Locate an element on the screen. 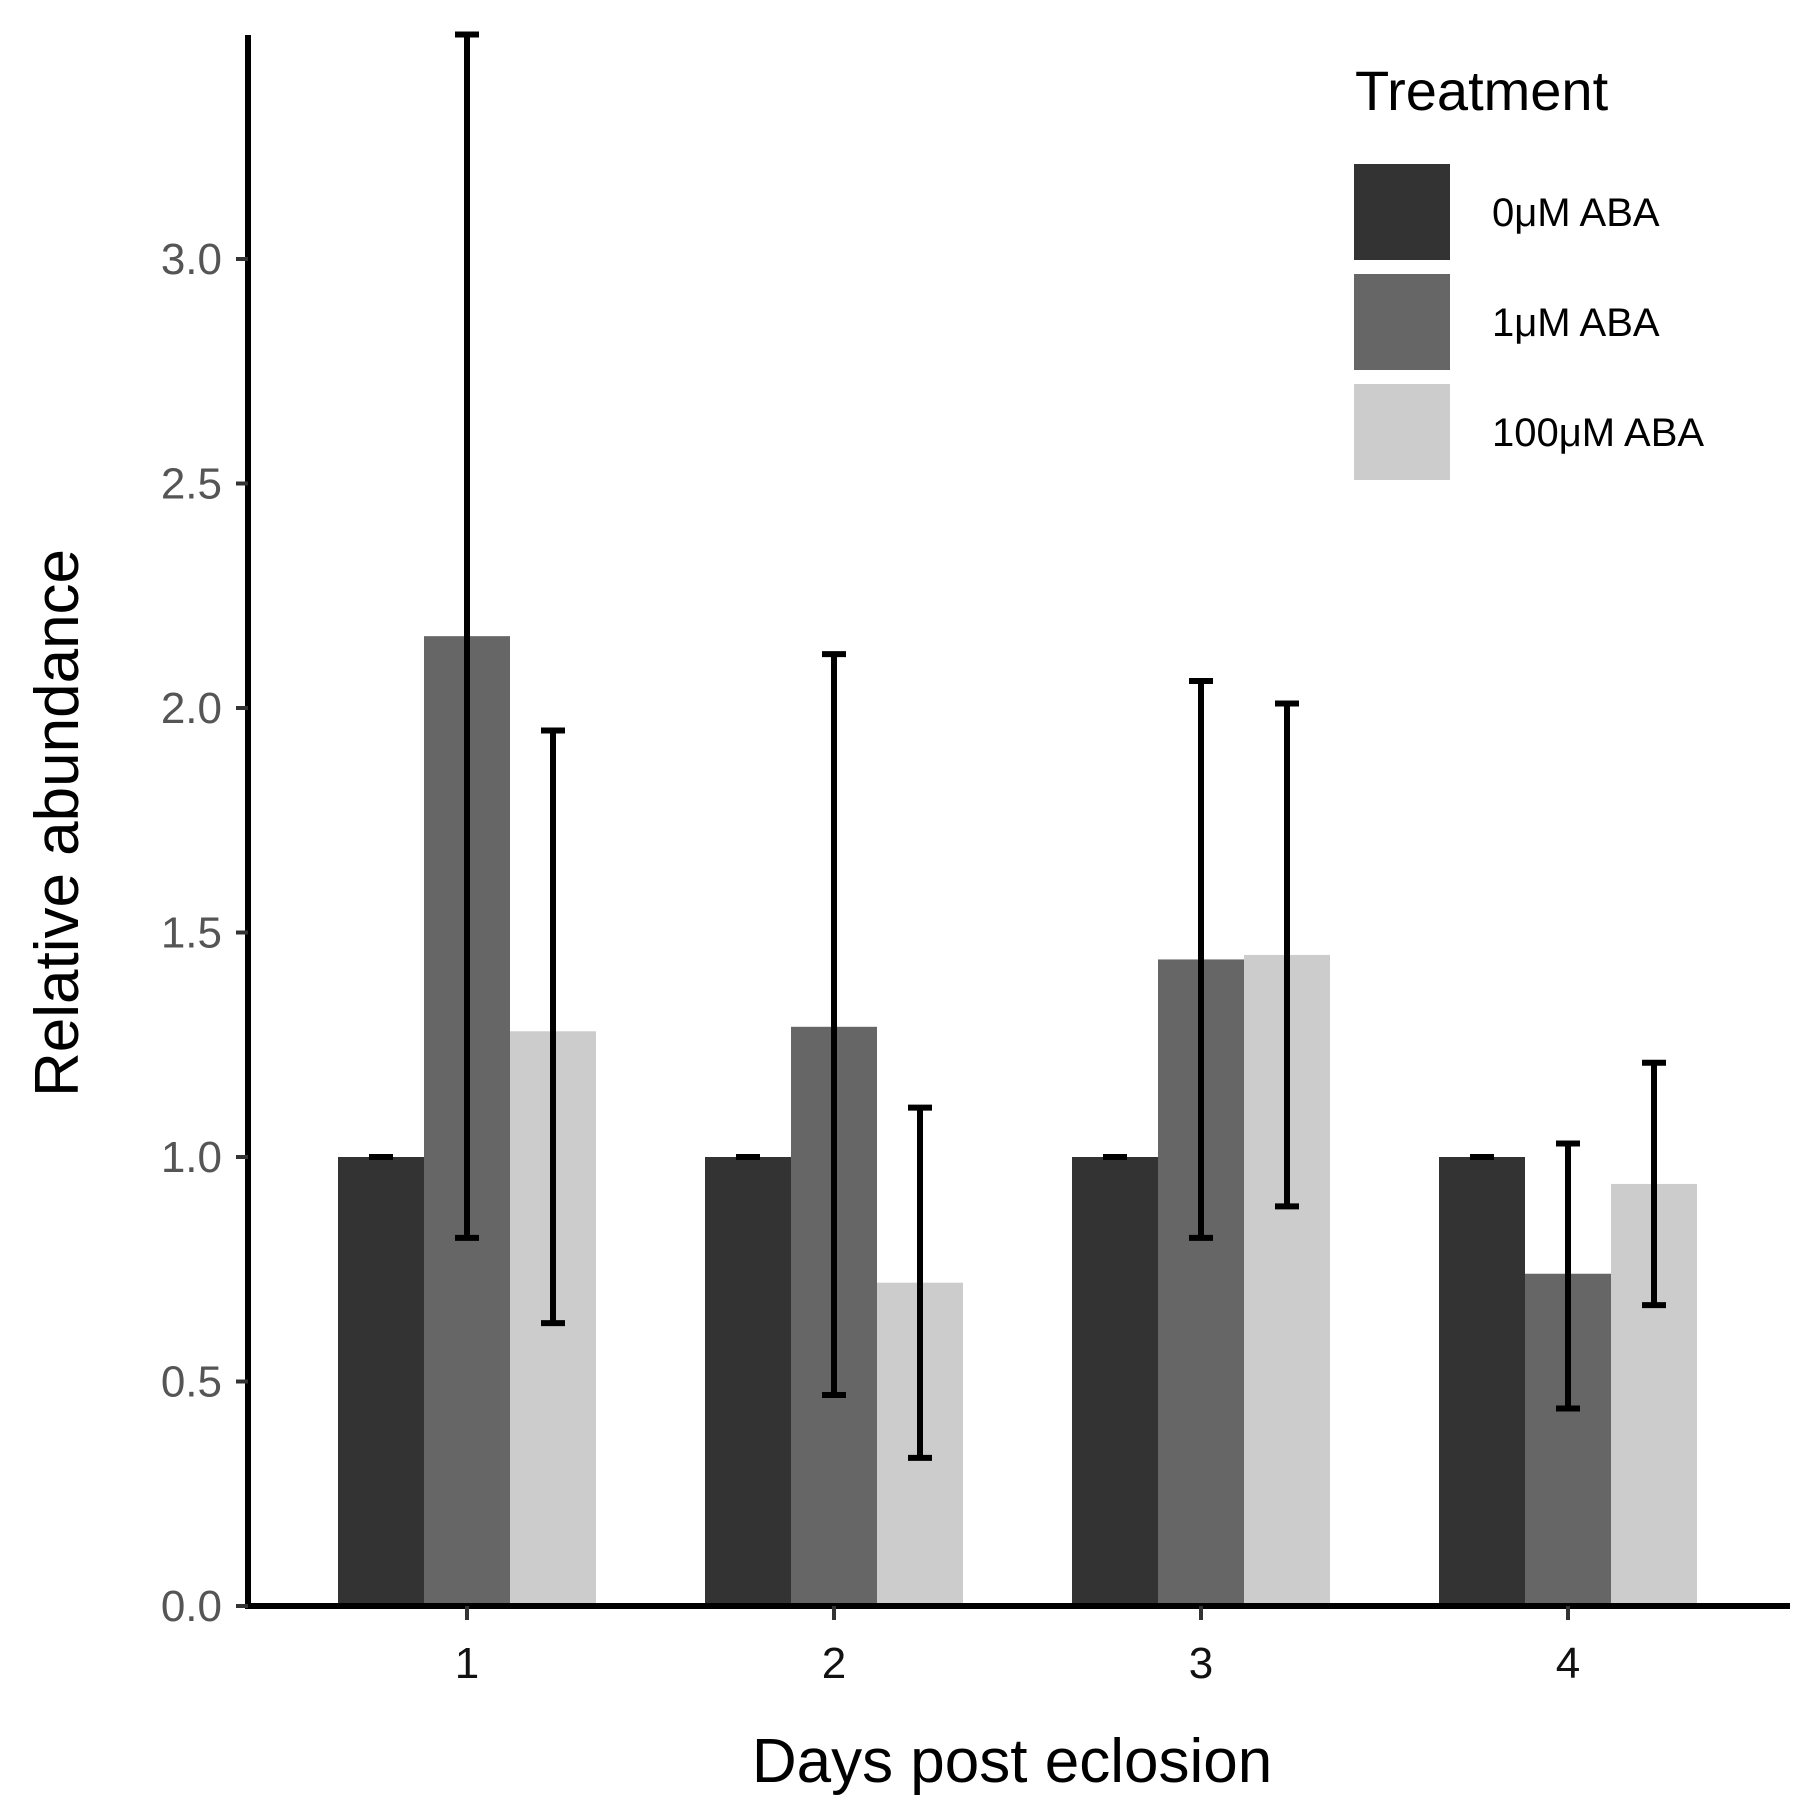  y-tick-label: 1.5 is located at coordinates (191, 933).